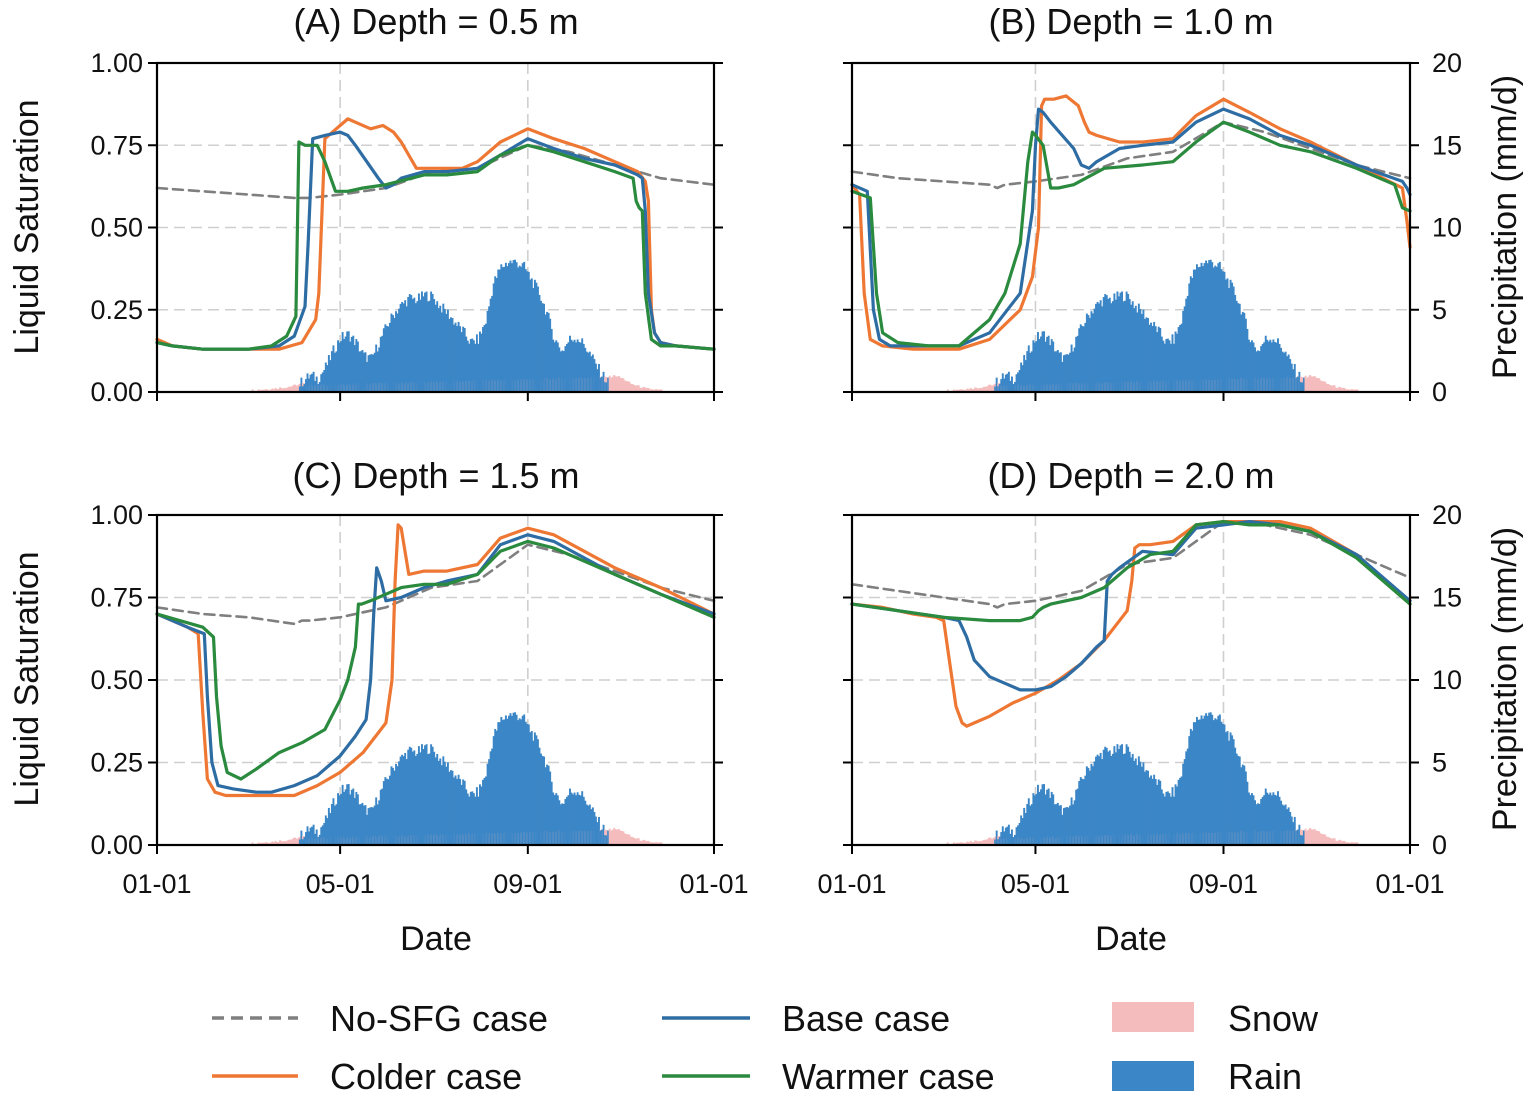 This screenshot has width=1536, height=1098. I want to click on y-tick-label: 0.75, so click(116, 598).